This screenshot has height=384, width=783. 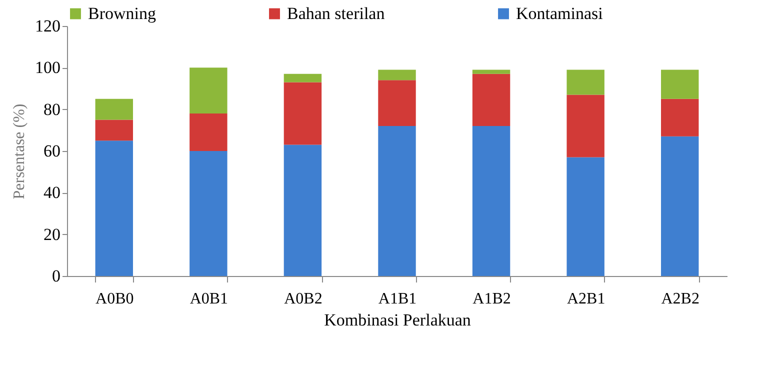 I want to click on x-tick-label: A2B1, so click(x=586, y=299).